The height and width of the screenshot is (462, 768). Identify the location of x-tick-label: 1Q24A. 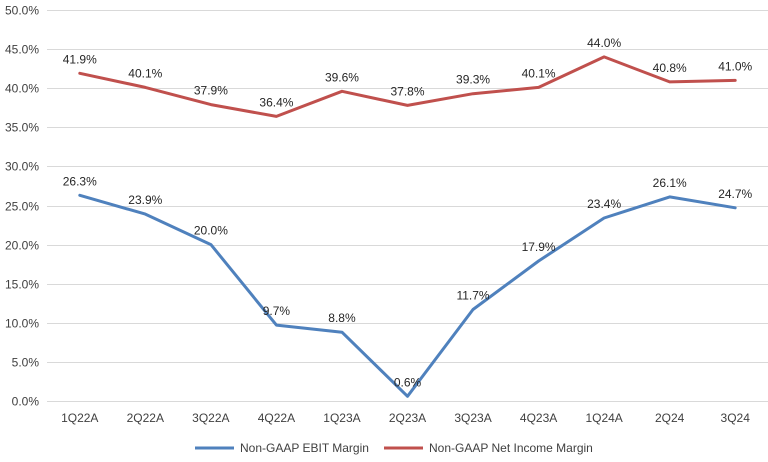
(603, 418).